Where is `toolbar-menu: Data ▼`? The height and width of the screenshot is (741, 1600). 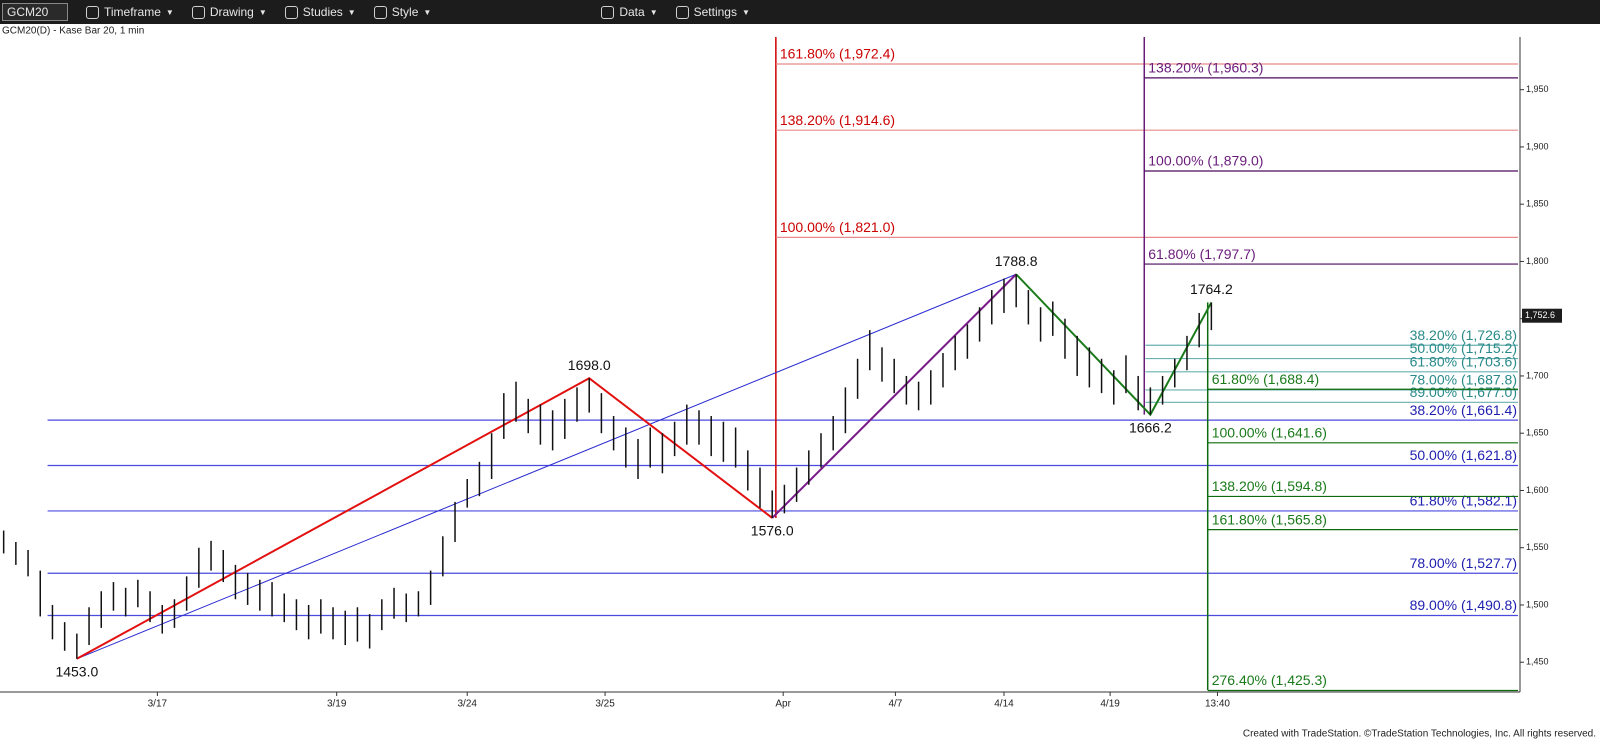 toolbar-menu: Data ▼ is located at coordinates (629, 12).